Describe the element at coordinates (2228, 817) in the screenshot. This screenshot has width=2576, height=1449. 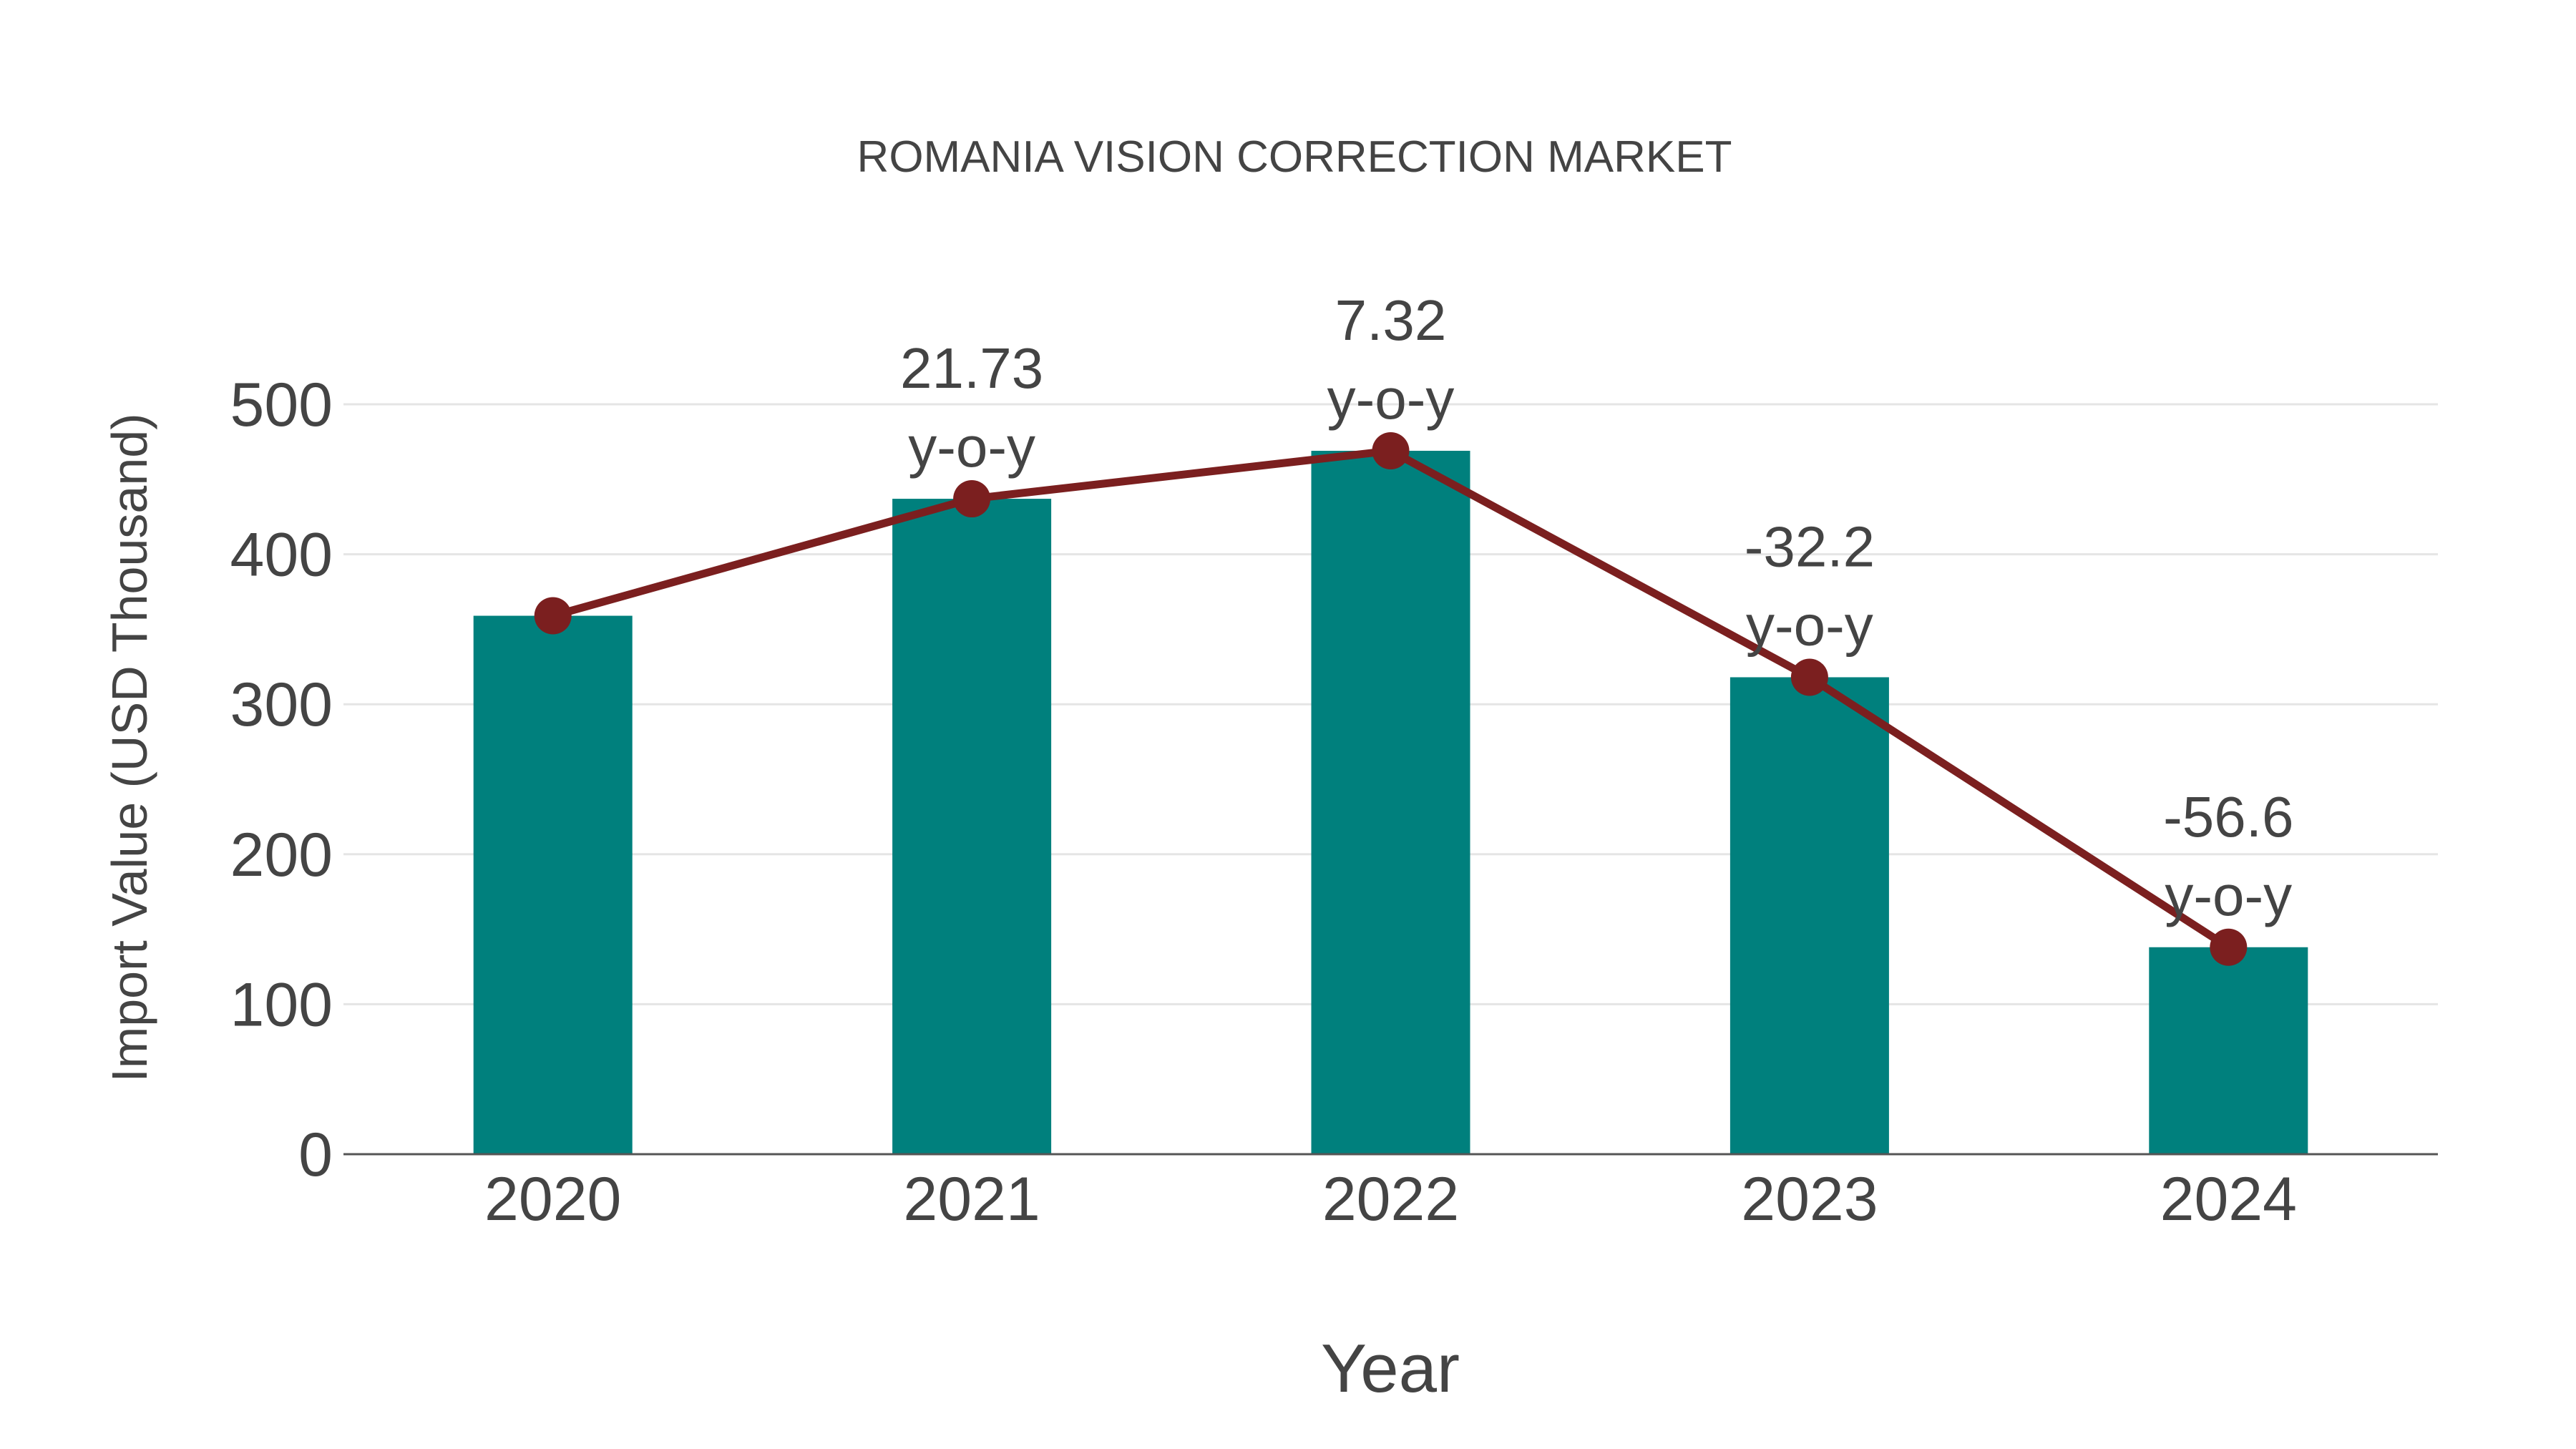
I see `yoy-value: -56.6` at that location.